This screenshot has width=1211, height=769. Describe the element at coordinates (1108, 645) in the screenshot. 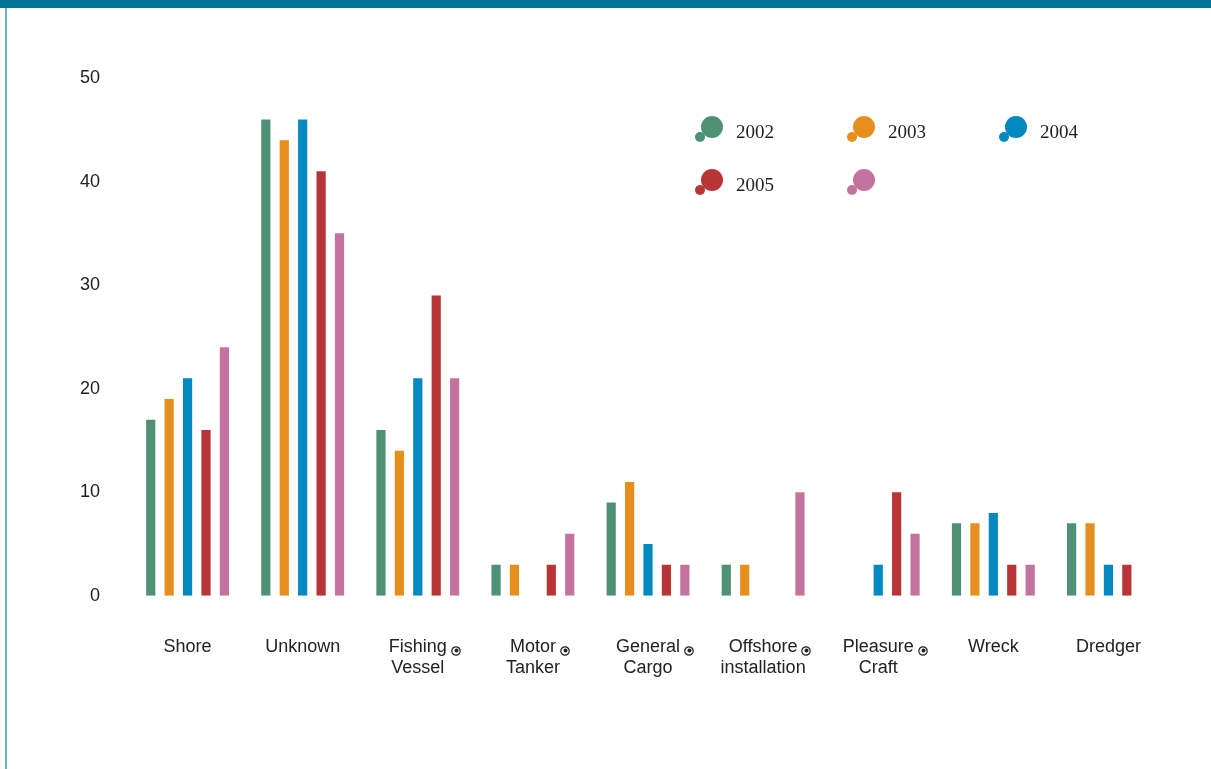

I see `x-tick-label: Dredger` at that location.